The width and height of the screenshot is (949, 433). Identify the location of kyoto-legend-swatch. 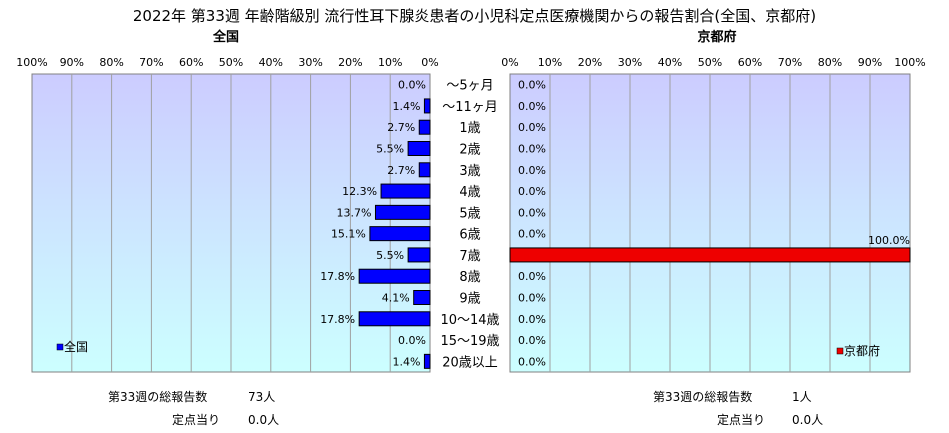
(840, 351).